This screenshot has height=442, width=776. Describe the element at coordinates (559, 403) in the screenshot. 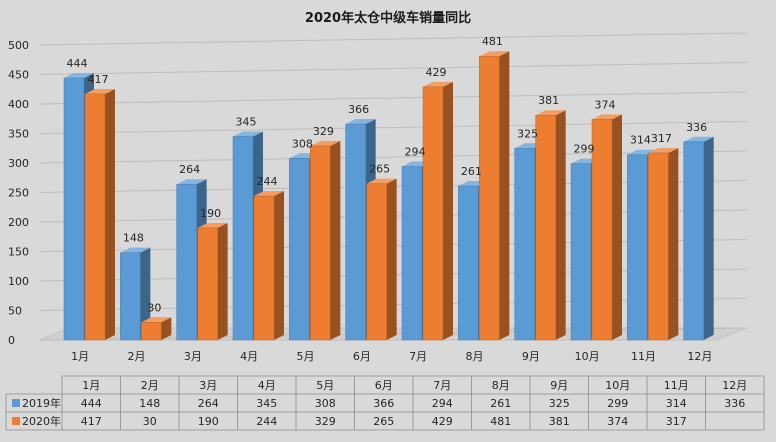

I see `table-value-cell: 325` at that location.